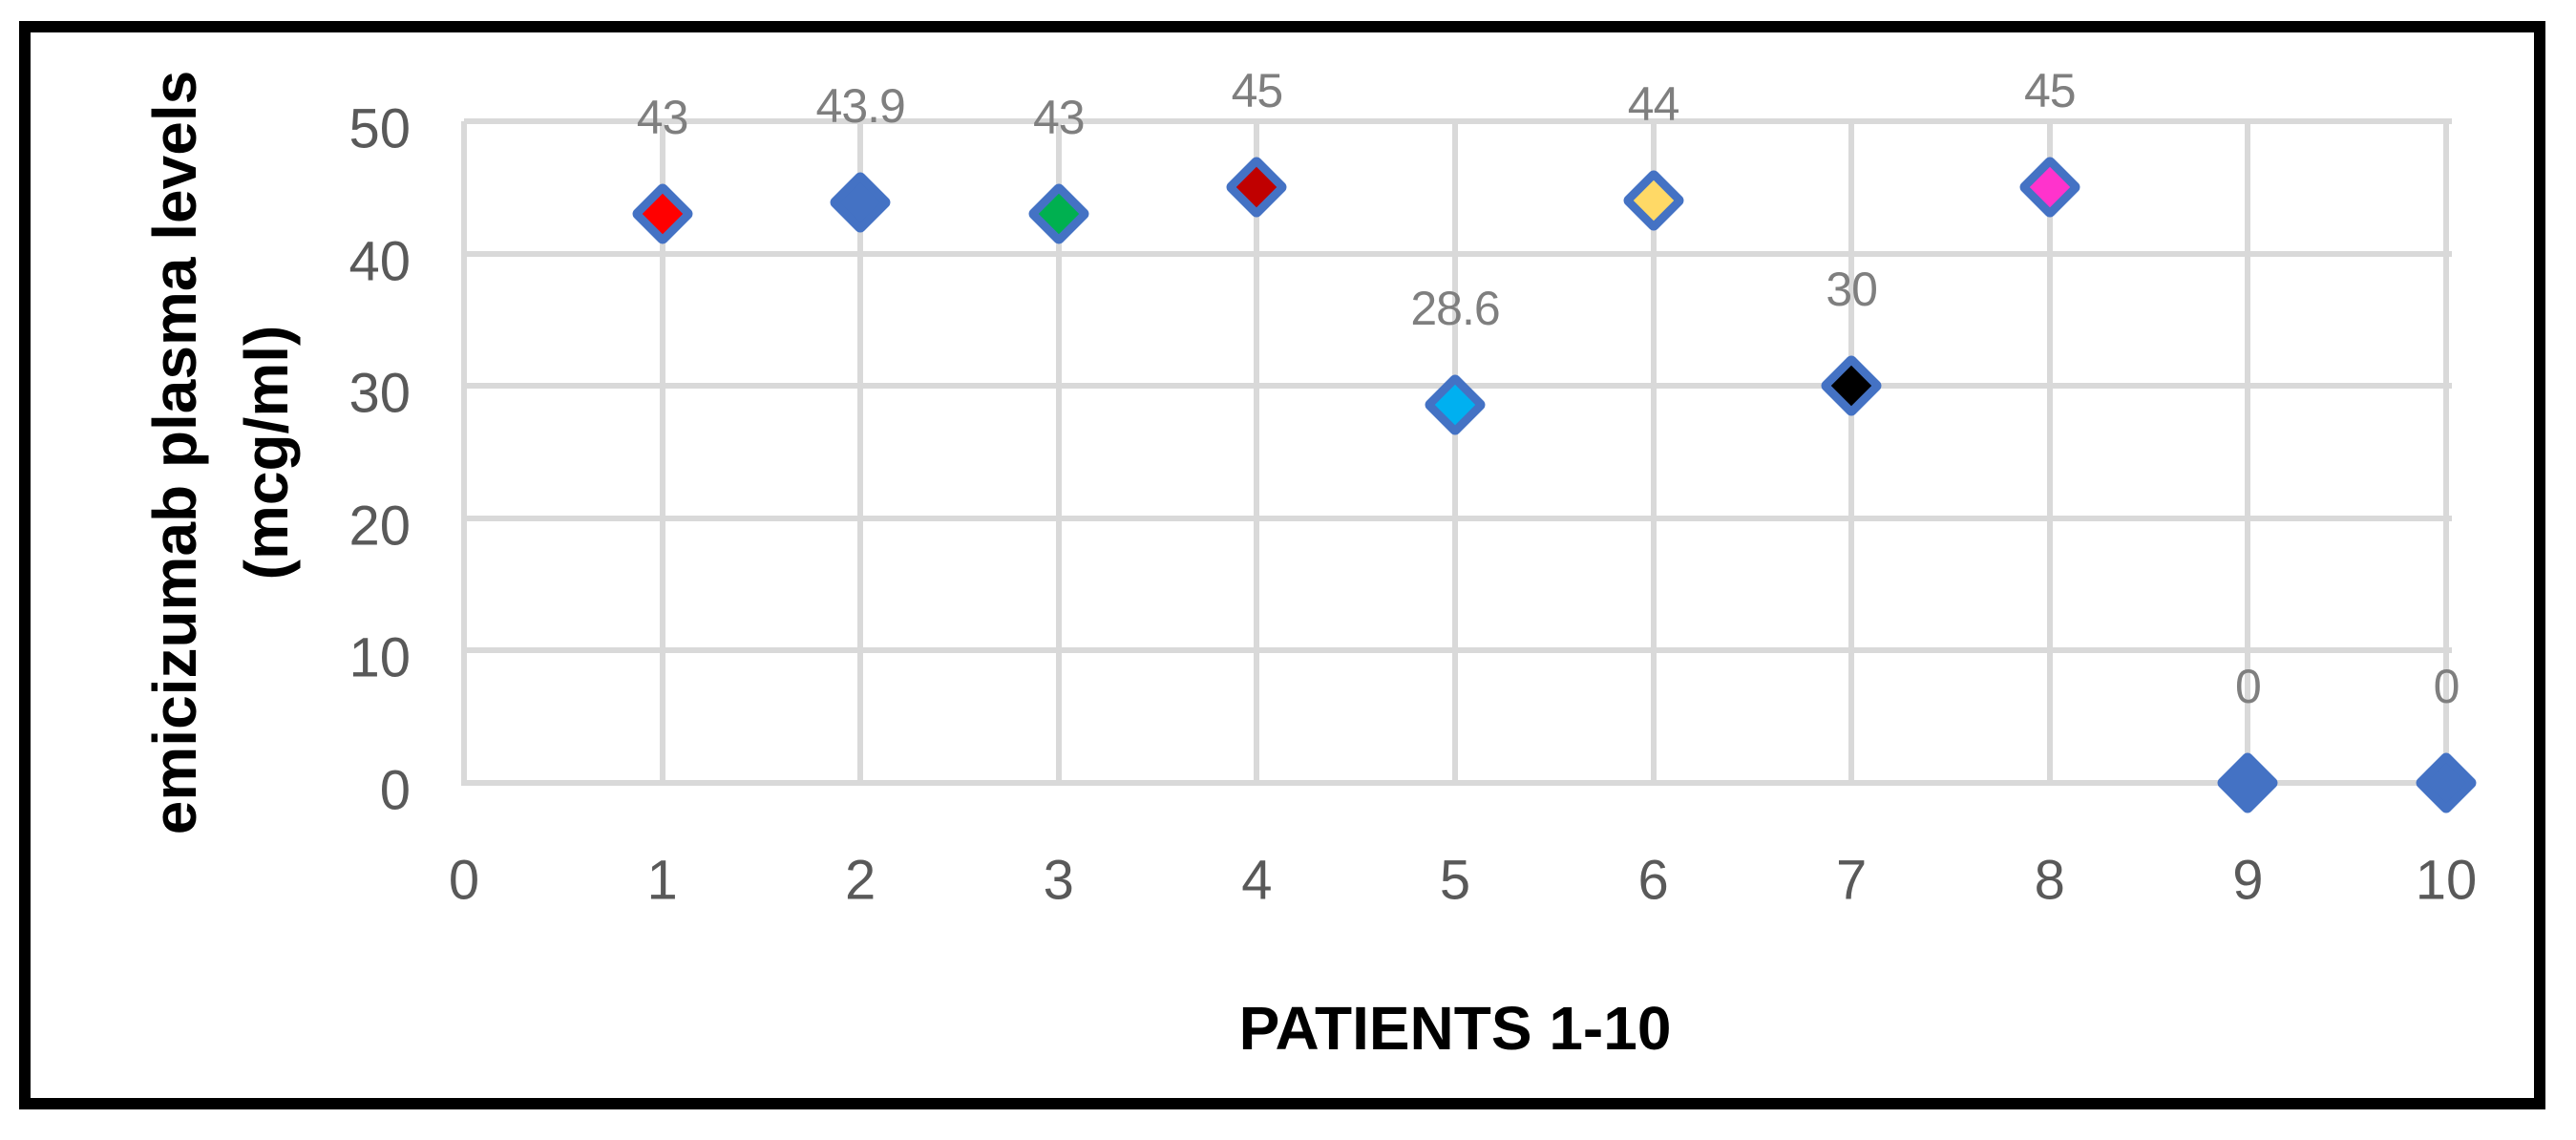 The height and width of the screenshot is (1140, 2576). I want to click on x-tick-label: 1, so click(662, 880).